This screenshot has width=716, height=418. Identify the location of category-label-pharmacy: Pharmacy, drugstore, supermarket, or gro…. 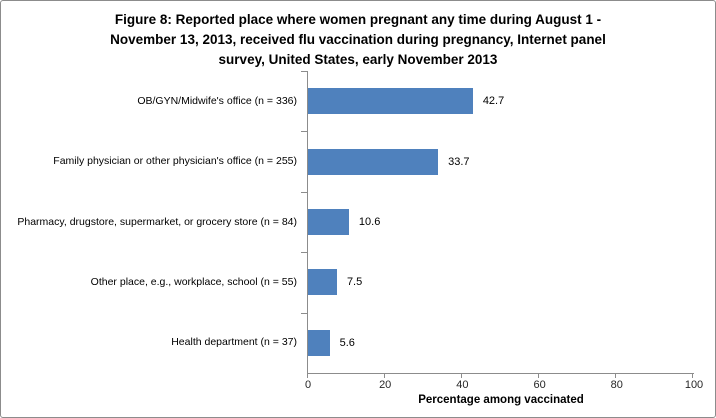
(157, 221).